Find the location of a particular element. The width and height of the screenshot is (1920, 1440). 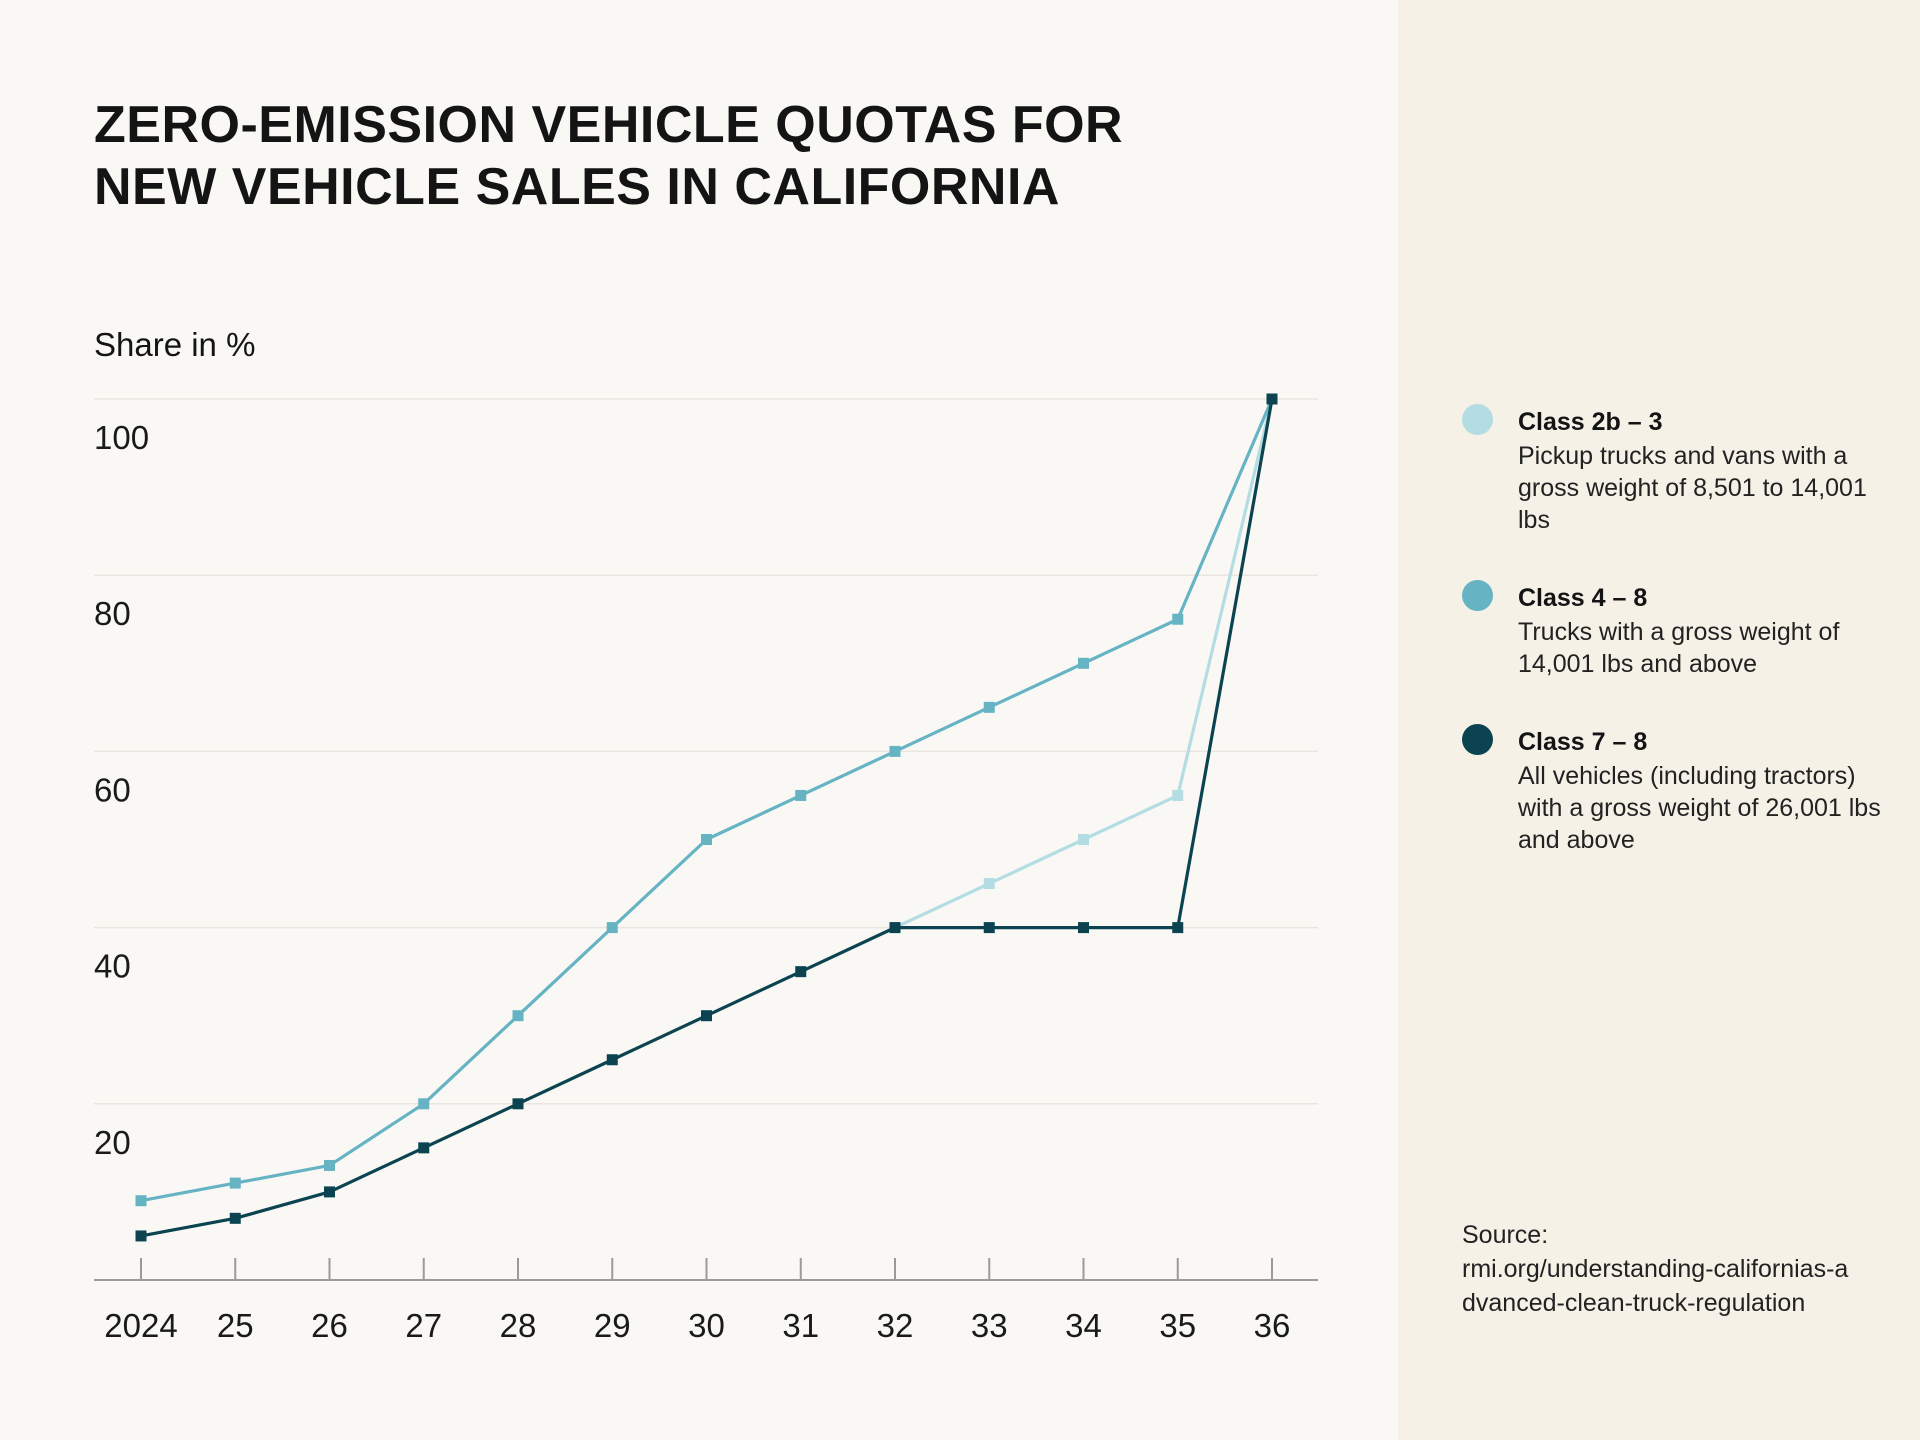

x-tick-label: 2024 is located at coordinates (140, 1325).